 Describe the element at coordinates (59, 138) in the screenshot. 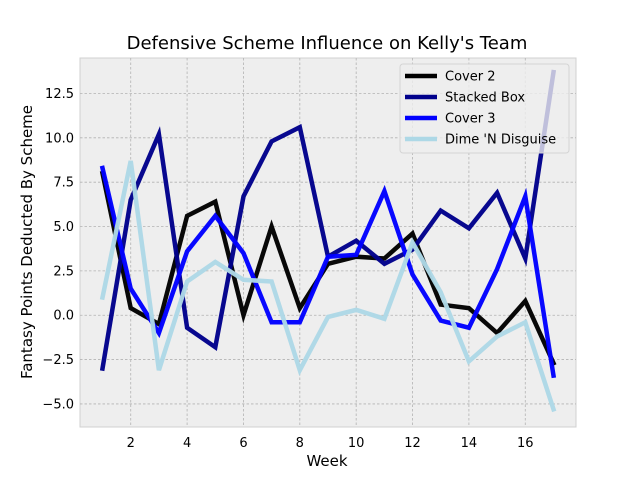

I see `y-tick-label: 10.0` at that location.